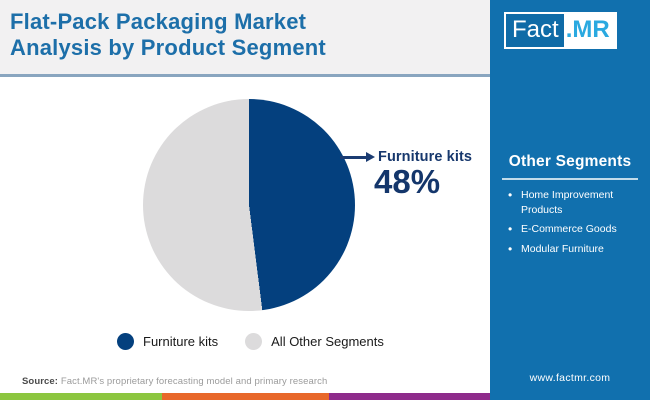 The width and height of the screenshot is (650, 400). What do you see at coordinates (575, 202) in the screenshot?
I see `list-item-home-improvement-products: Home Improvement Products` at bounding box center [575, 202].